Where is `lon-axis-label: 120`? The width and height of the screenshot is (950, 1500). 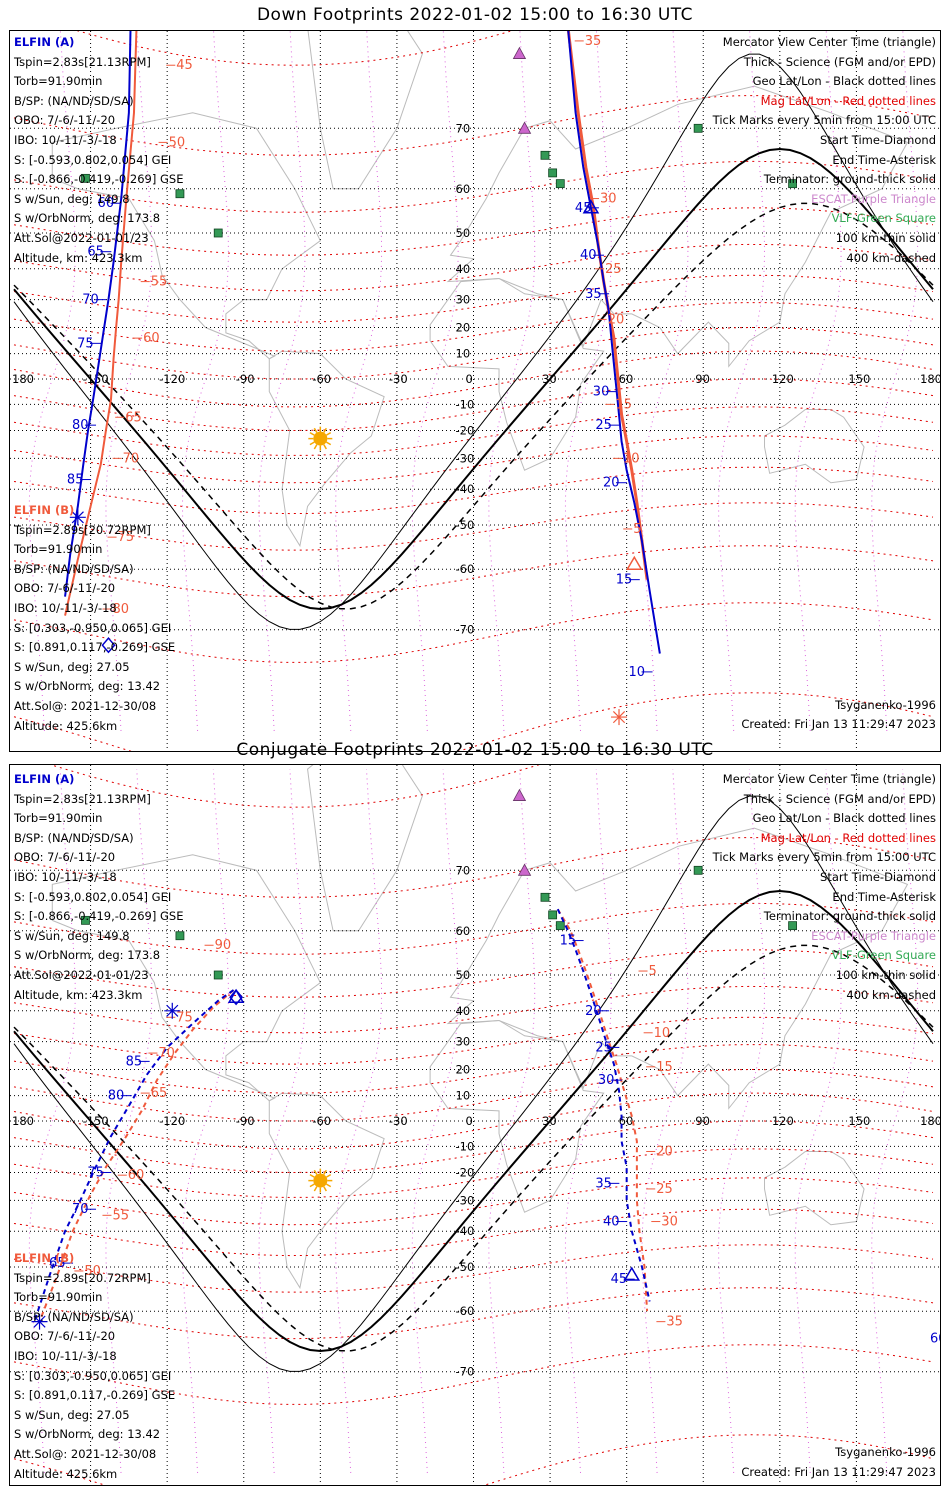 lon-axis-label: 120 is located at coordinates (783, 379).